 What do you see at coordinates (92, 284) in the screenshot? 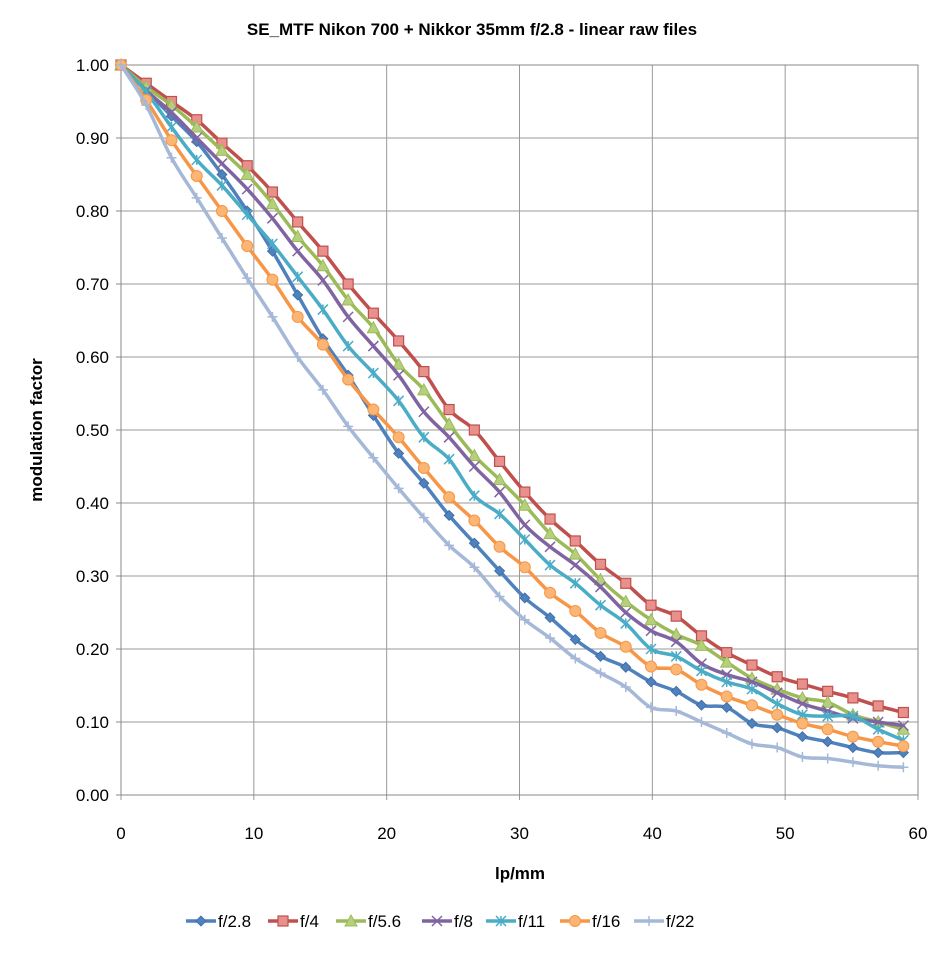
I see `y-tick-label: 0.70` at bounding box center [92, 284].